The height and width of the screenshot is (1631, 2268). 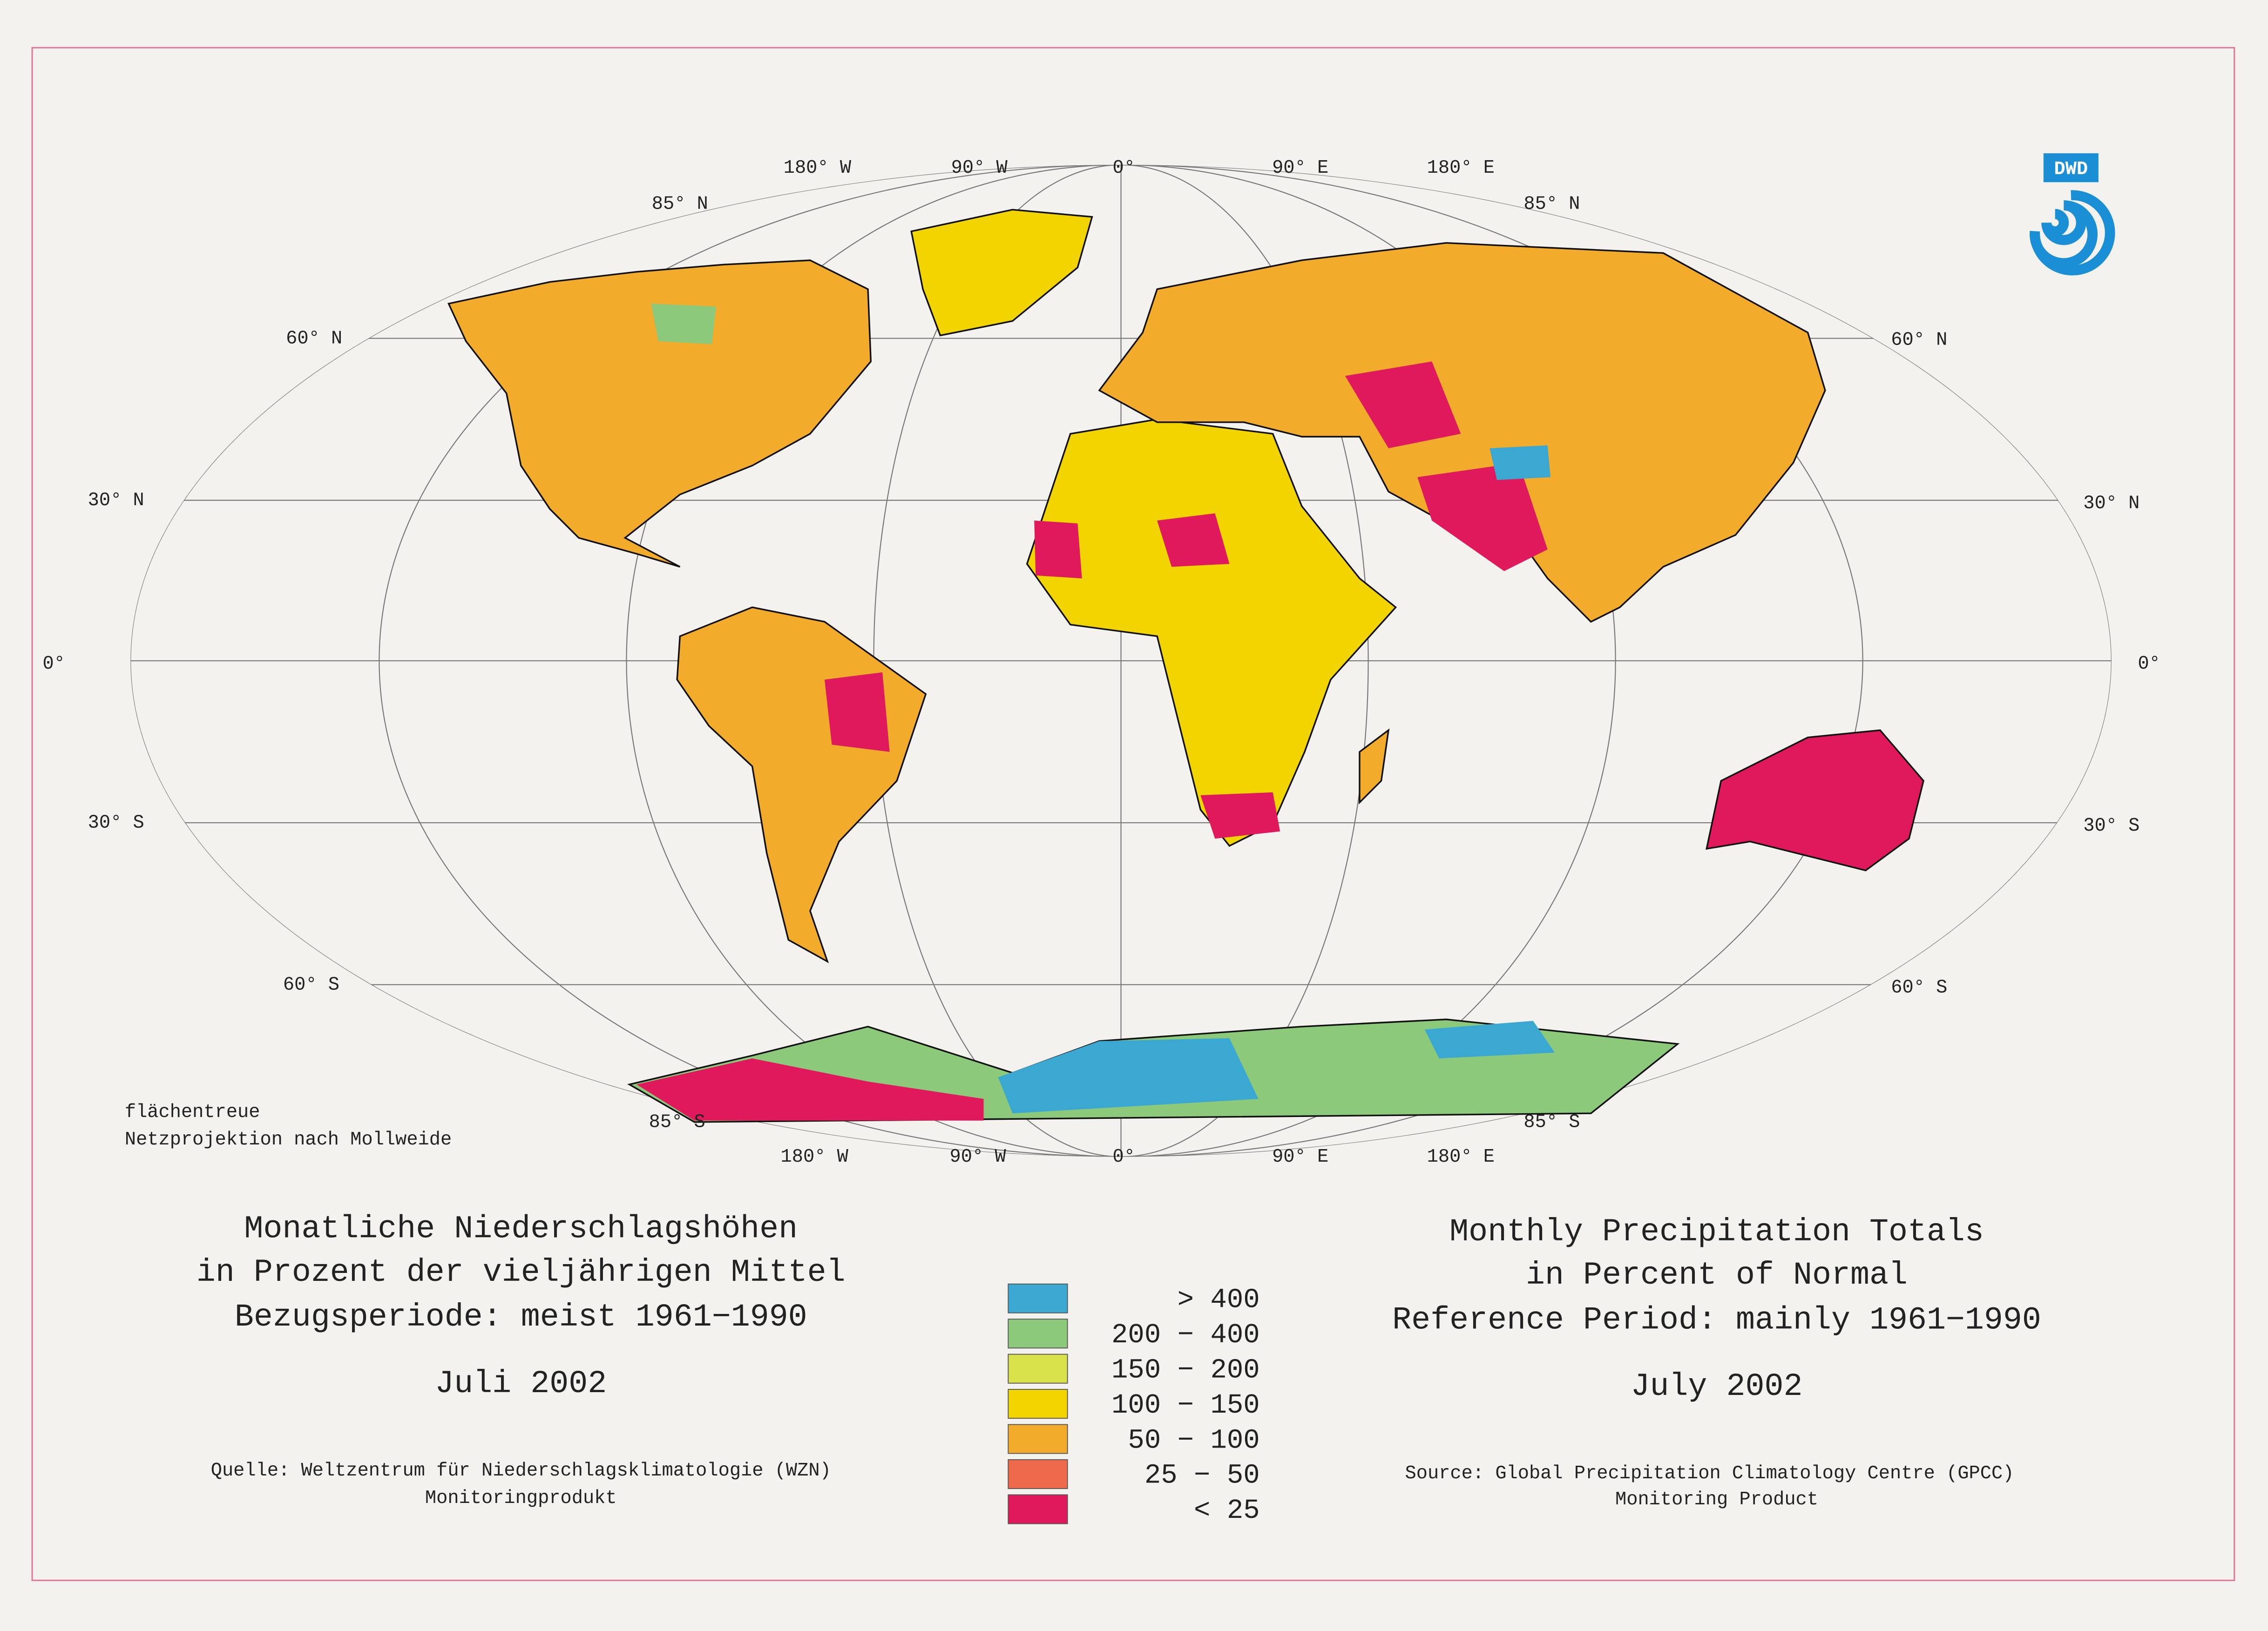 What do you see at coordinates (1219, 1299) in the screenshot?
I see `legend-label: > 400` at bounding box center [1219, 1299].